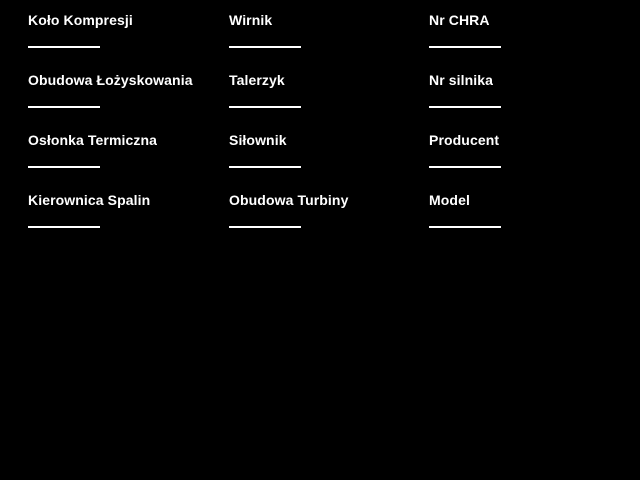 The width and height of the screenshot is (640, 480). Describe the element at coordinates (257, 80) in the screenshot. I see `field-label: Talerzyk` at that location.